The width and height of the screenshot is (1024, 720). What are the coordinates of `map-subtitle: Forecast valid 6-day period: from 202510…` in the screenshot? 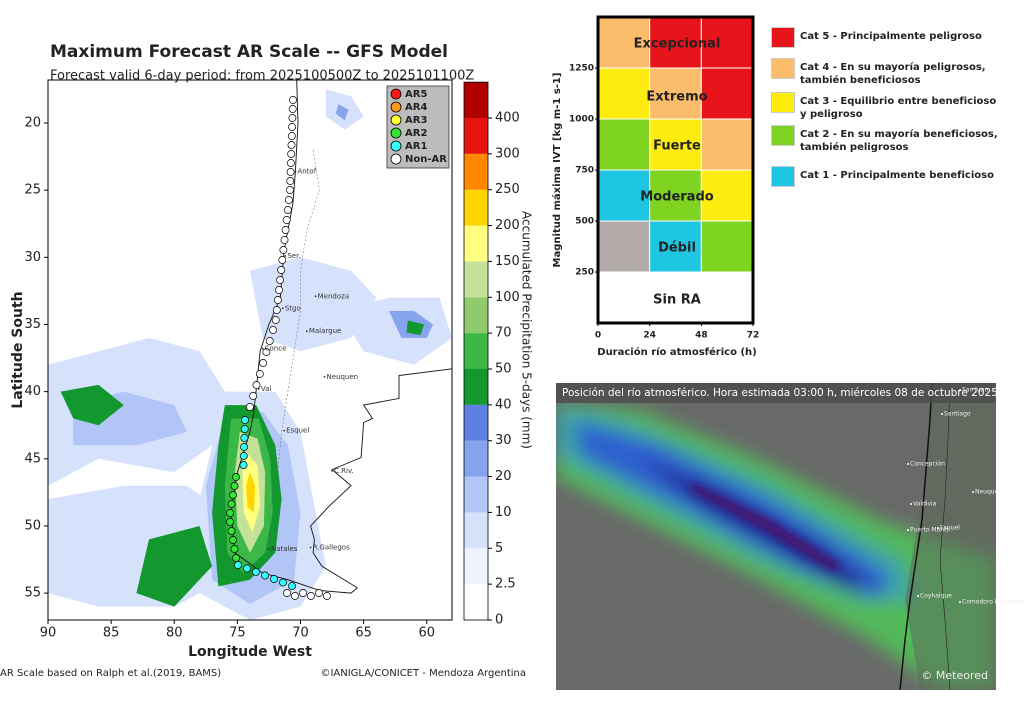 It's located at (262, 76).